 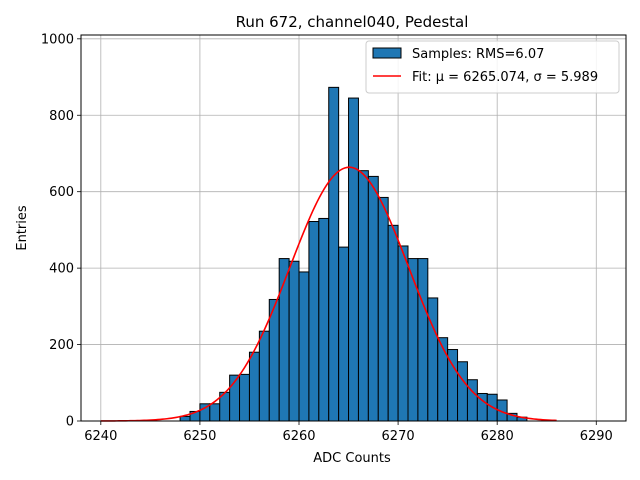 I want to click on y-tick-label: 800, so click(x=61, y=116).